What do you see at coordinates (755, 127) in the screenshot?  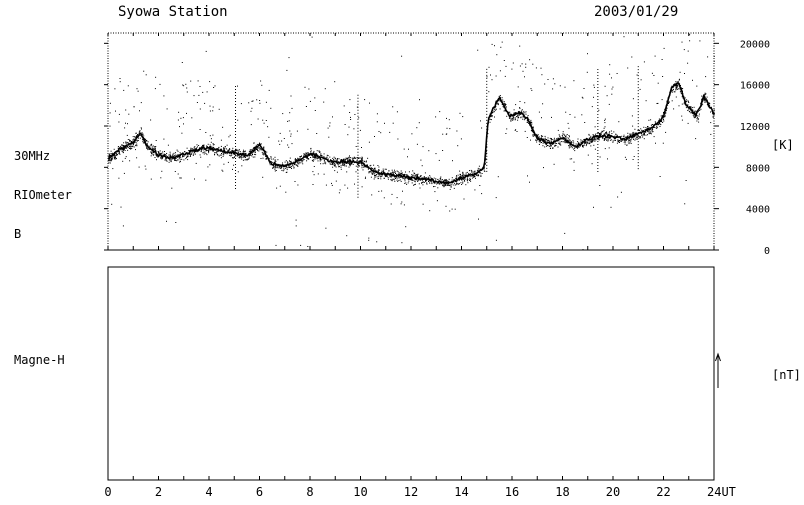 I see `riometer-y-tick-label: 12000` at bounding box center [755, 127].